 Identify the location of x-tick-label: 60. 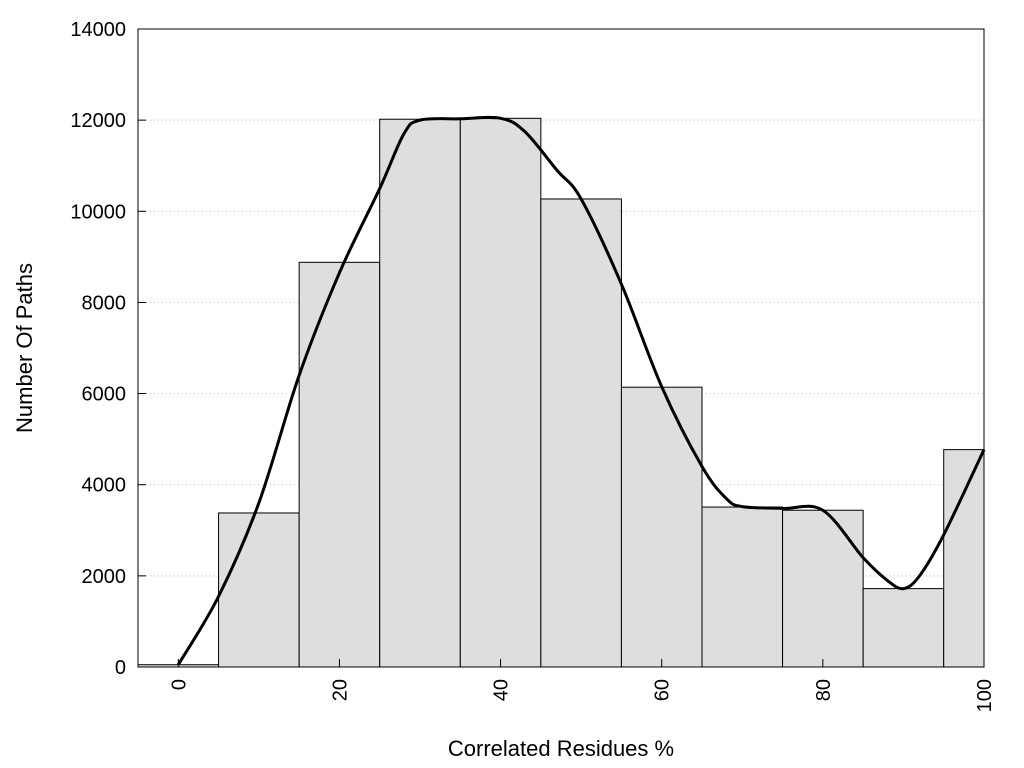
(663, 690).